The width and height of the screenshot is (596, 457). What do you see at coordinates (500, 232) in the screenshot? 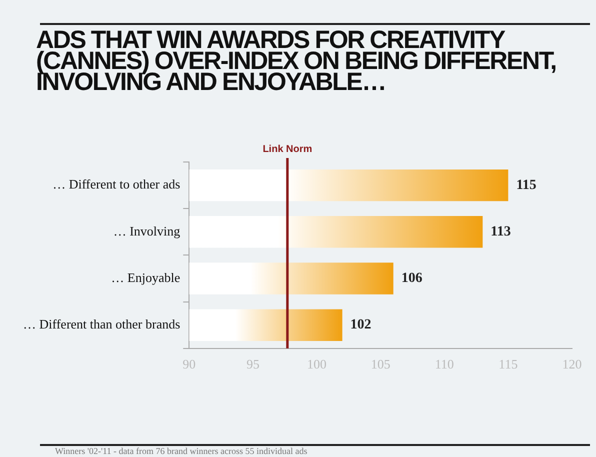
I see `data-label: 113` at bounding box center [500, 232].